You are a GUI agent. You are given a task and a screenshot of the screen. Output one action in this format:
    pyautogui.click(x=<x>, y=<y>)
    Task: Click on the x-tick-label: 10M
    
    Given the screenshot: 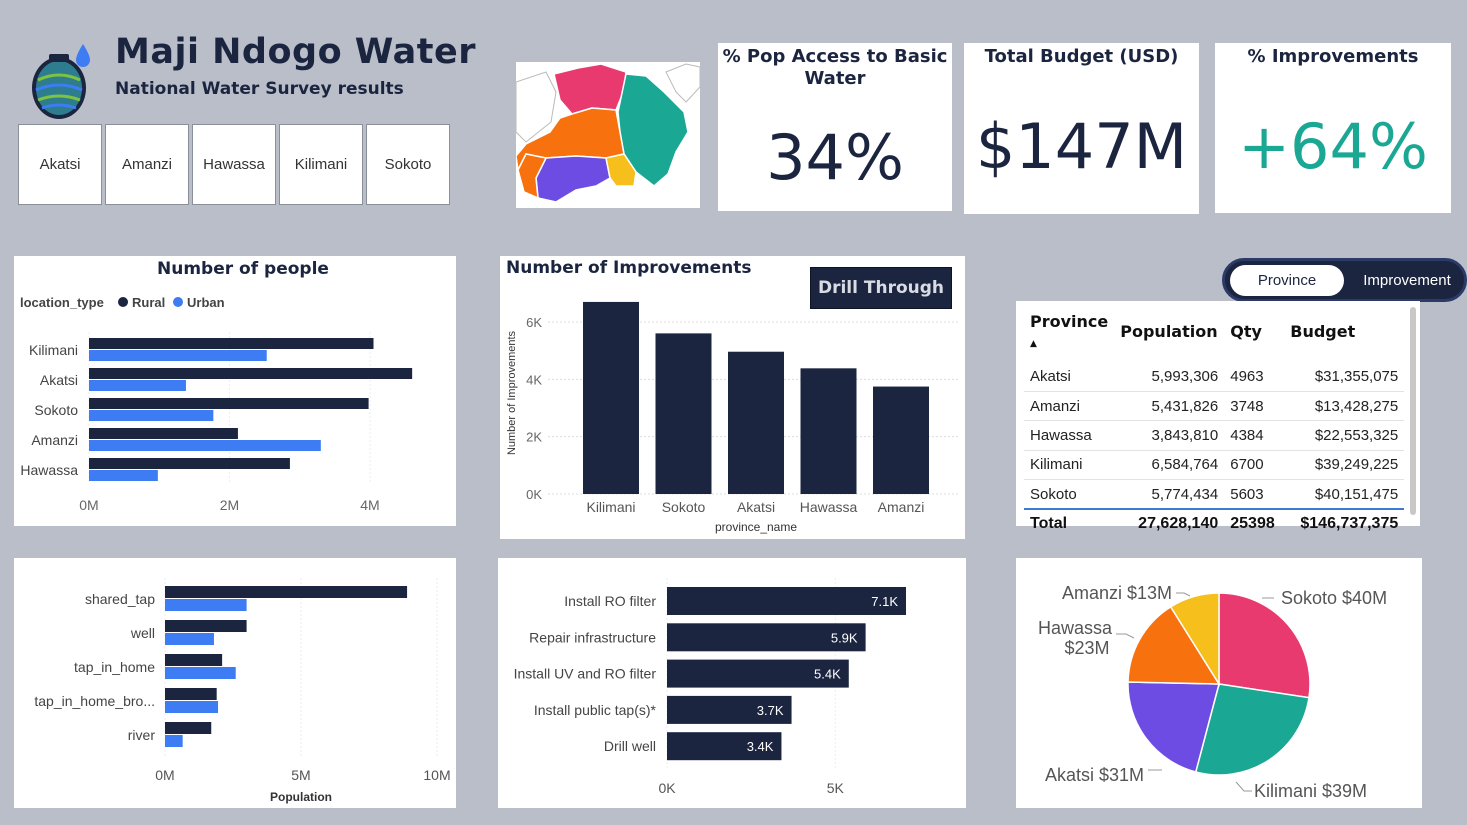 What is the action you would take?
    pyautogui.click(x=436, y=775)
    